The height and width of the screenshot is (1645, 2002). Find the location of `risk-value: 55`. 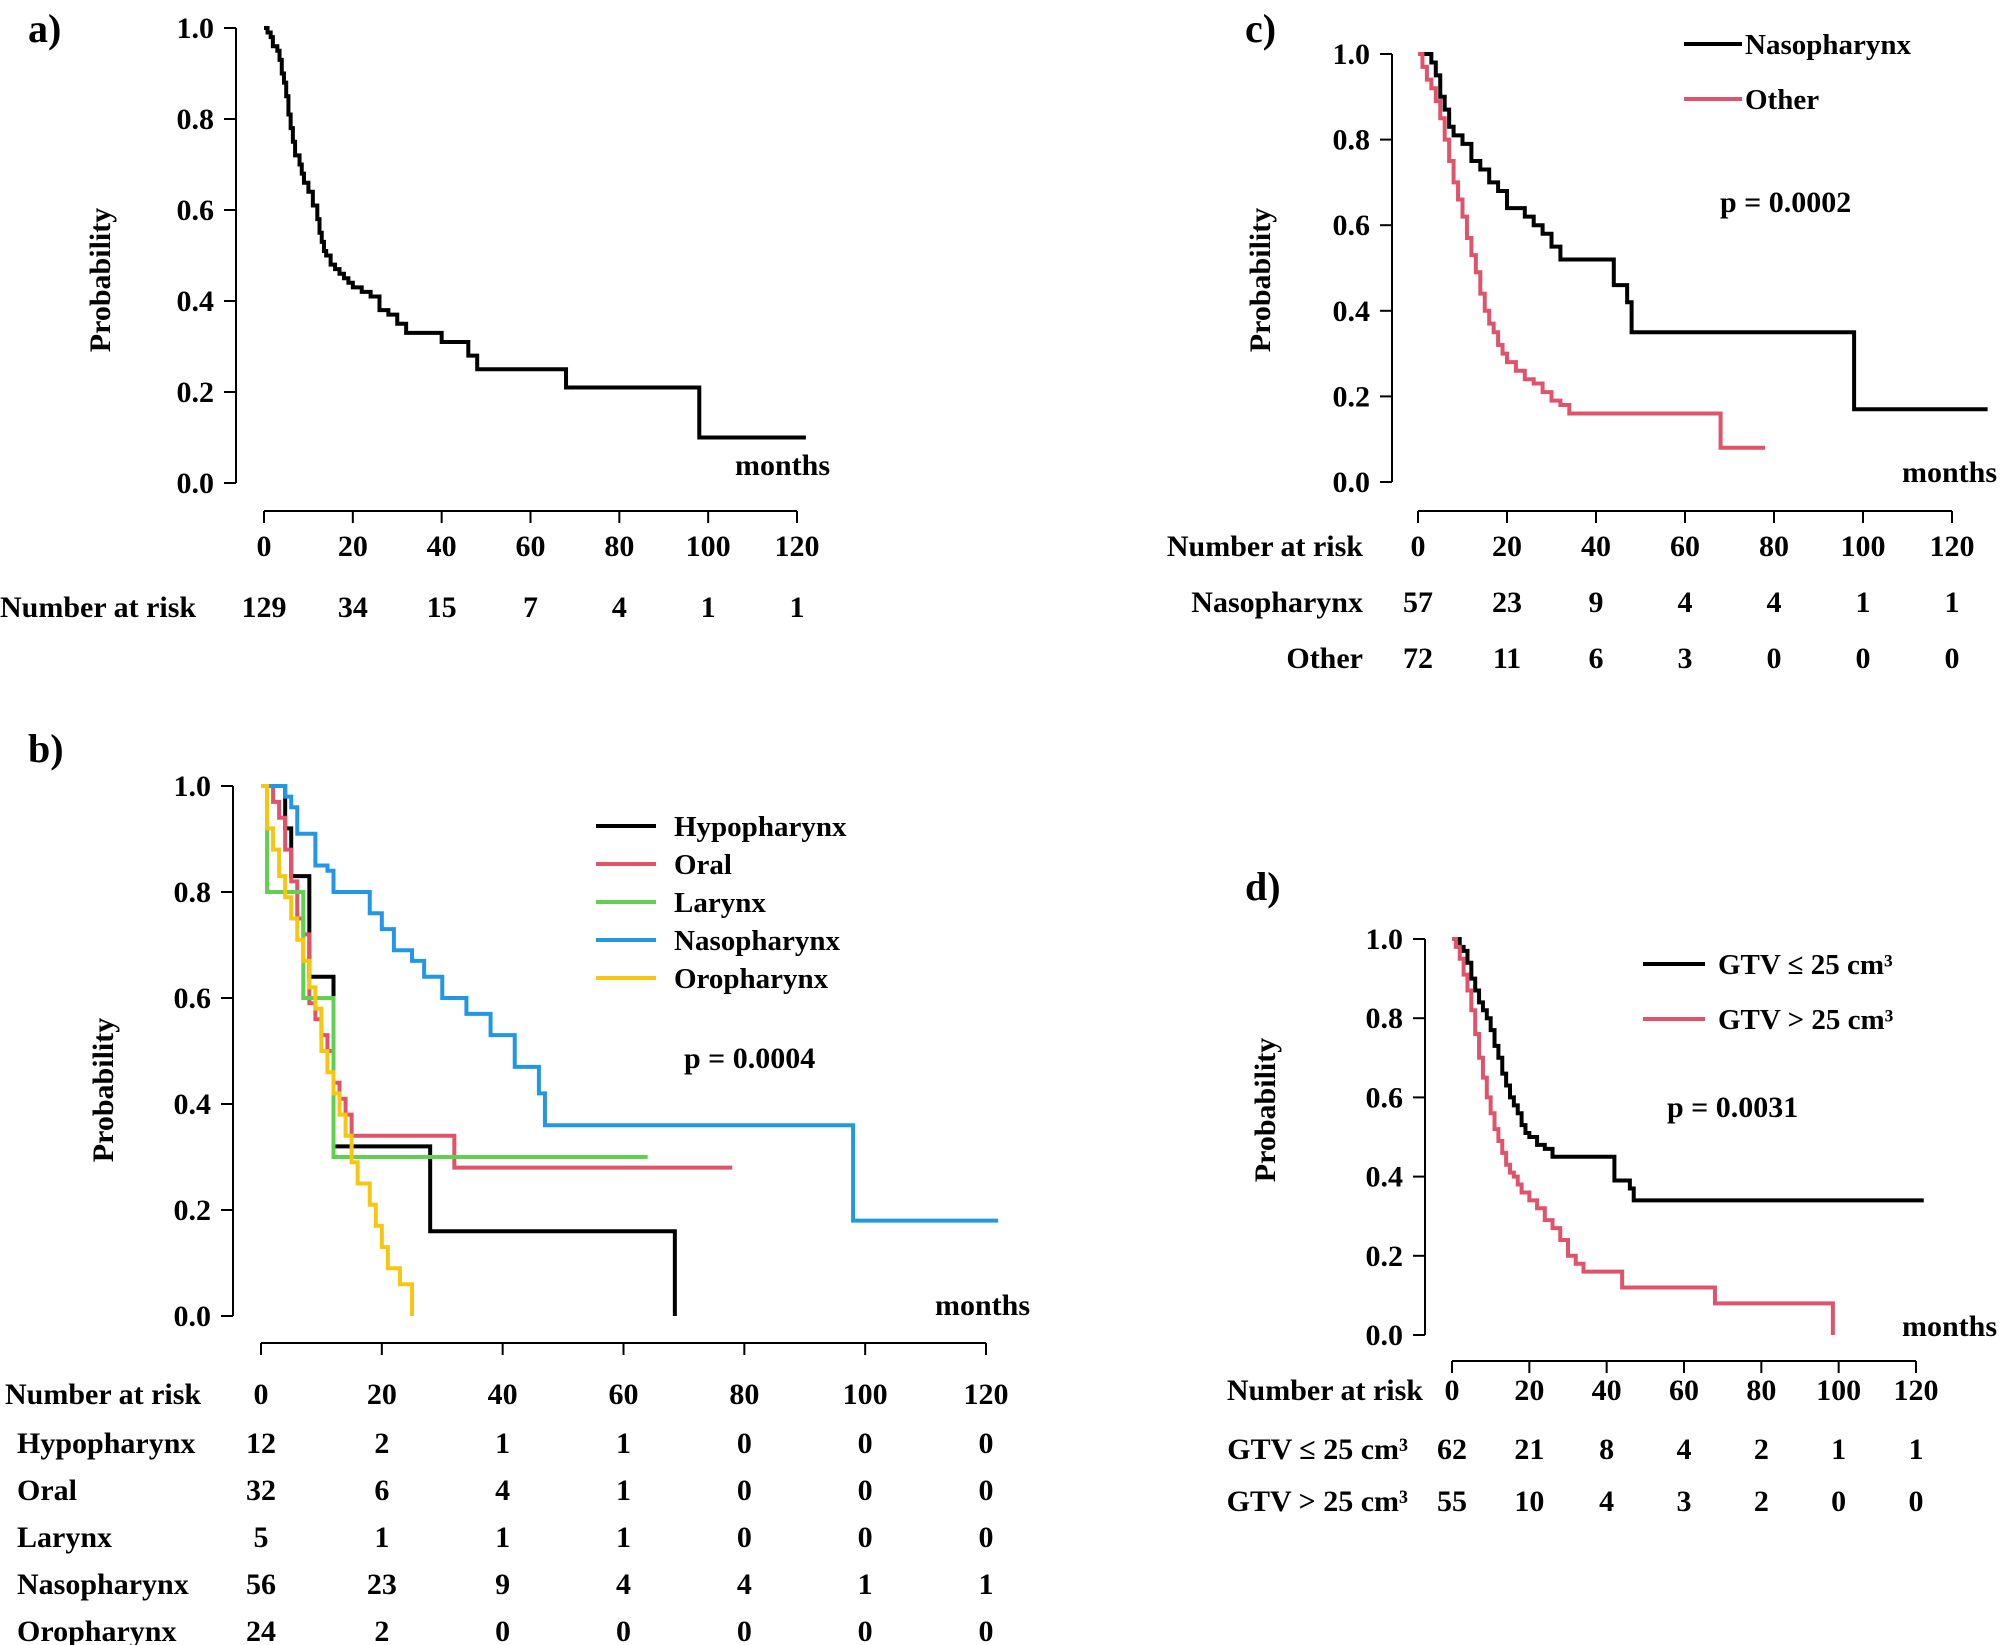

risk-value: 55 is located at coordinates (1452, 1501).